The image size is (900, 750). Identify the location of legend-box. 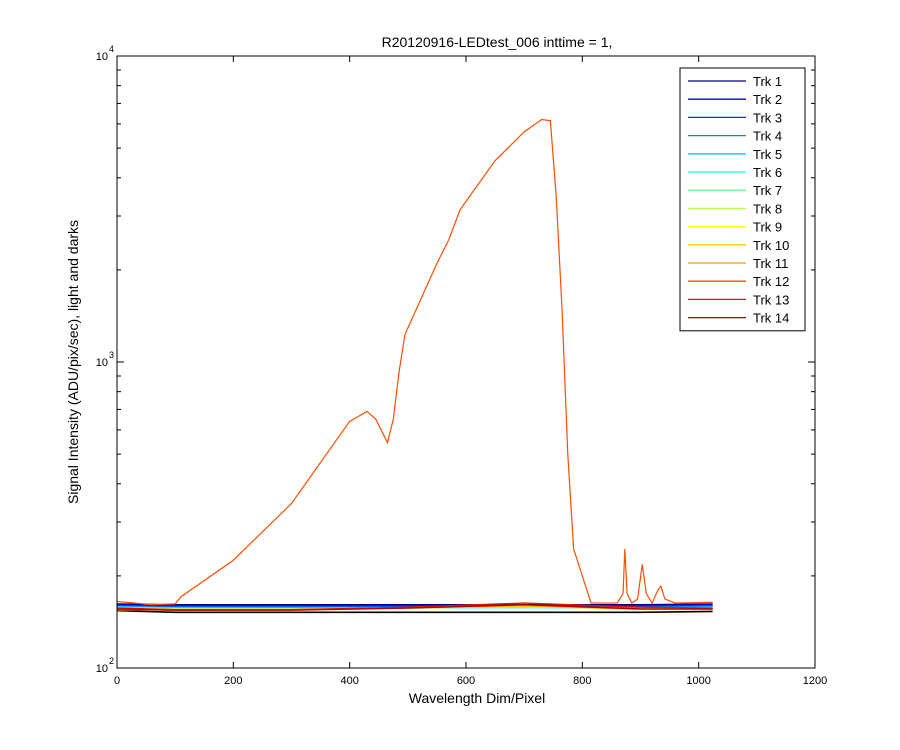
(742, 199).